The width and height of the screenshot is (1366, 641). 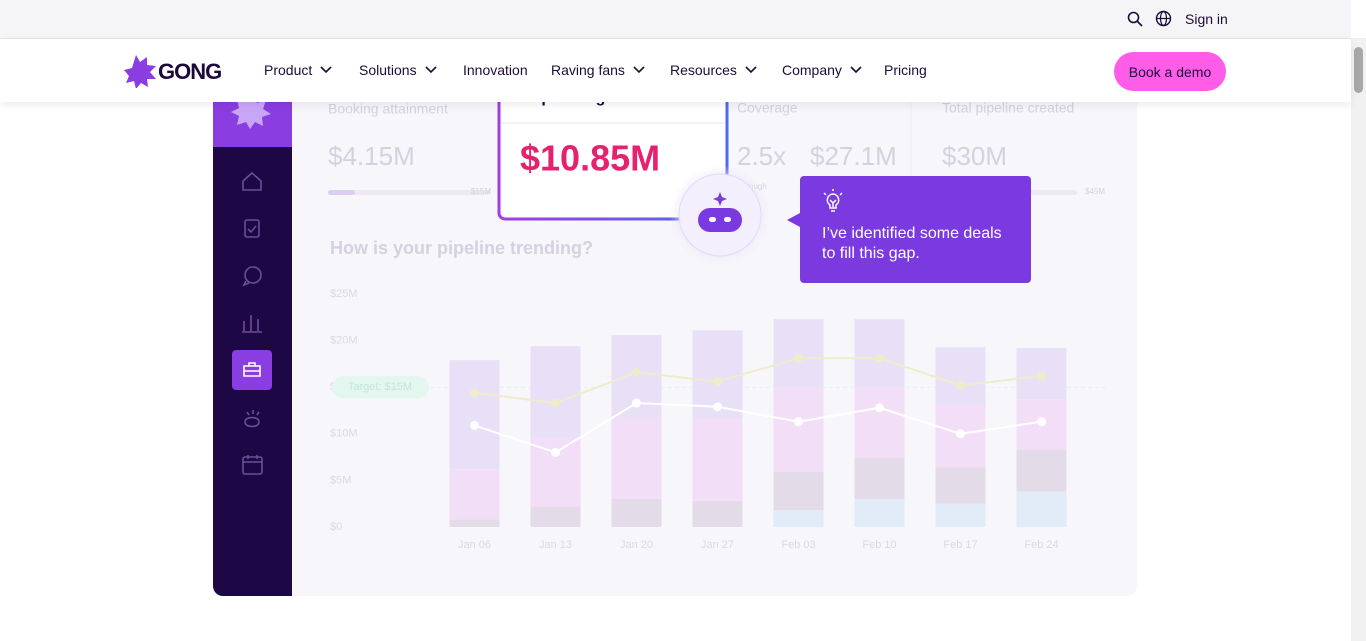 I want to click on nav-label: Pricing, so click(x=905, y=70).